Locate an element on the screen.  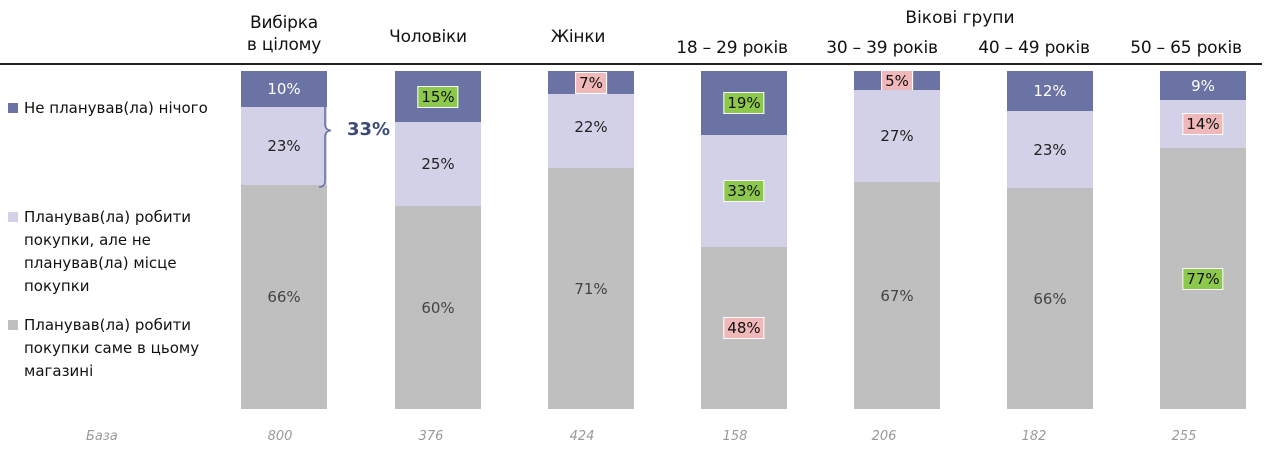
value-label-highlight-high: 33% is located at coordinates (744, 191).